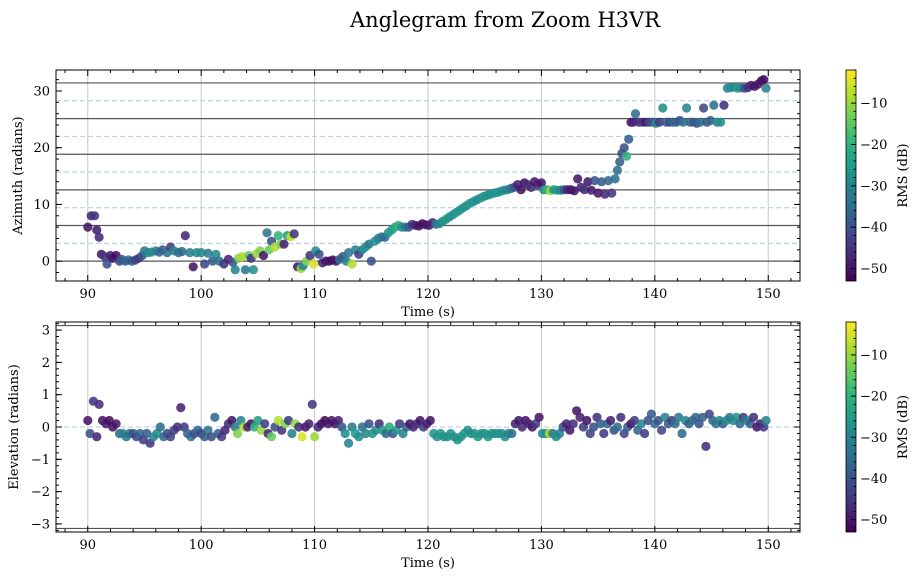 Image resolution: width=921 pixels, height=581 pixels. What do you see at coordinates (40, 524) in the screenshot?
I see `y-tick-label: −3` at bounding box center [40, 524].